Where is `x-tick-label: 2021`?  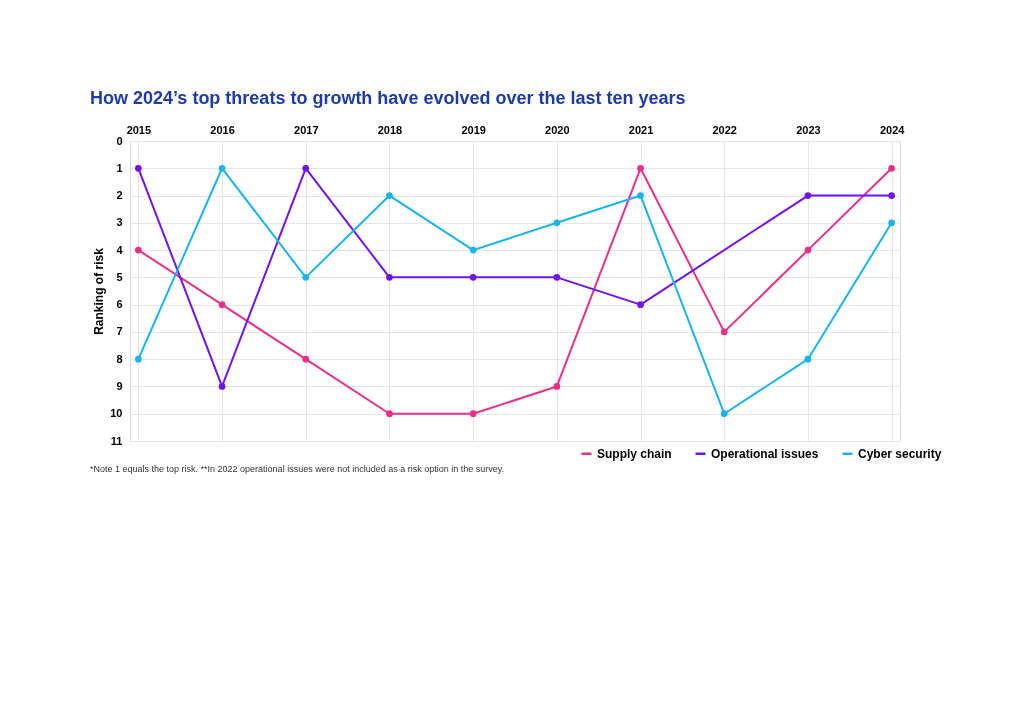 x-tick-label: 2021 is located at coordinates (641, 129).